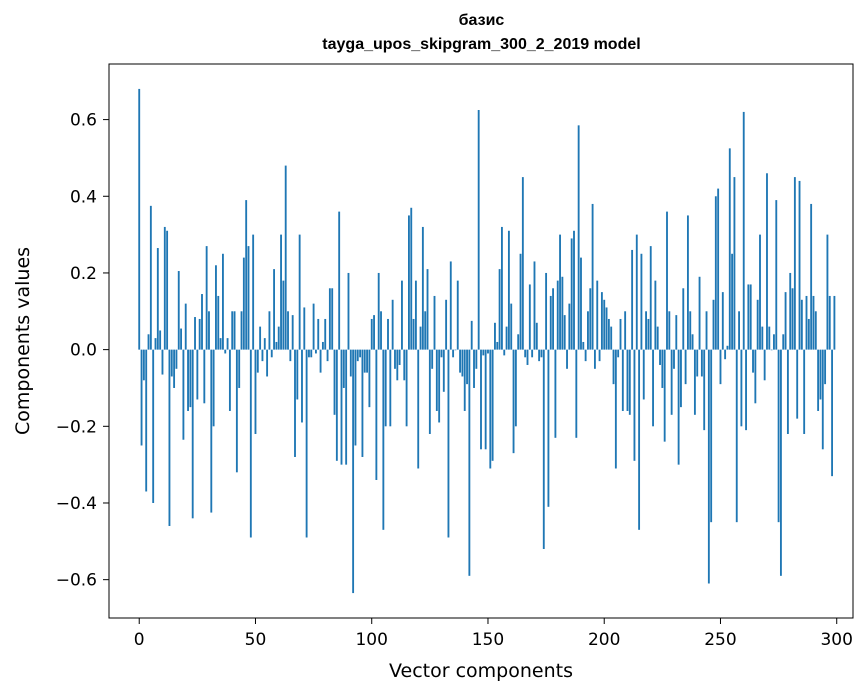 The image size is (867, 696). Describe the element at coordinates (481, 20) in the screenshot. I see `chart-title-line-1: базис` at that location.